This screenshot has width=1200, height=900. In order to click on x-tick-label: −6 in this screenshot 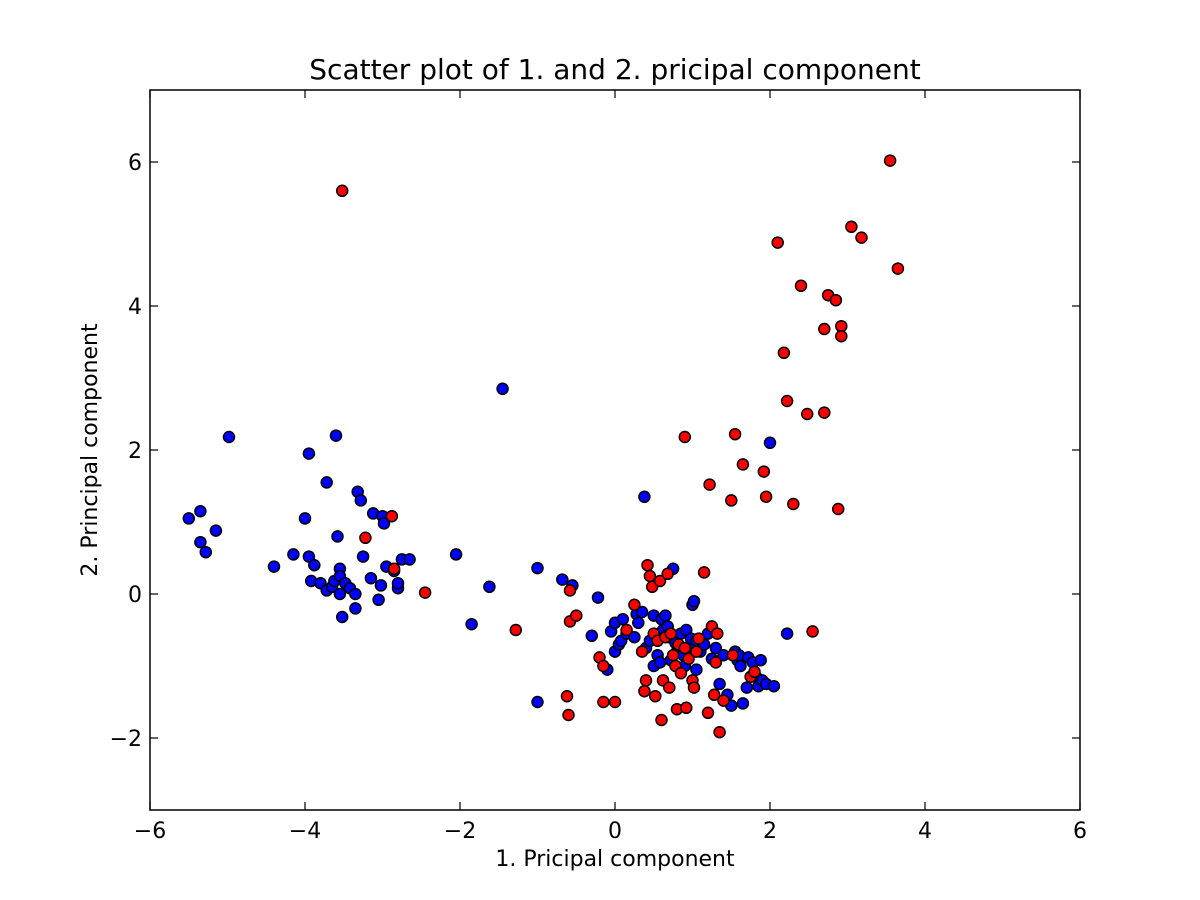, I will do `click(150, 831)`.